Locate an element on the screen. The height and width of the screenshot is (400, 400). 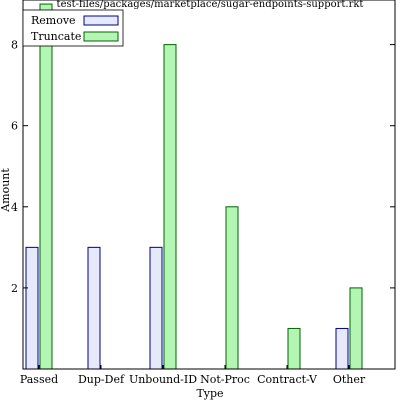
x-tick-label-passed: Passed is located at coordinates (39, 379).